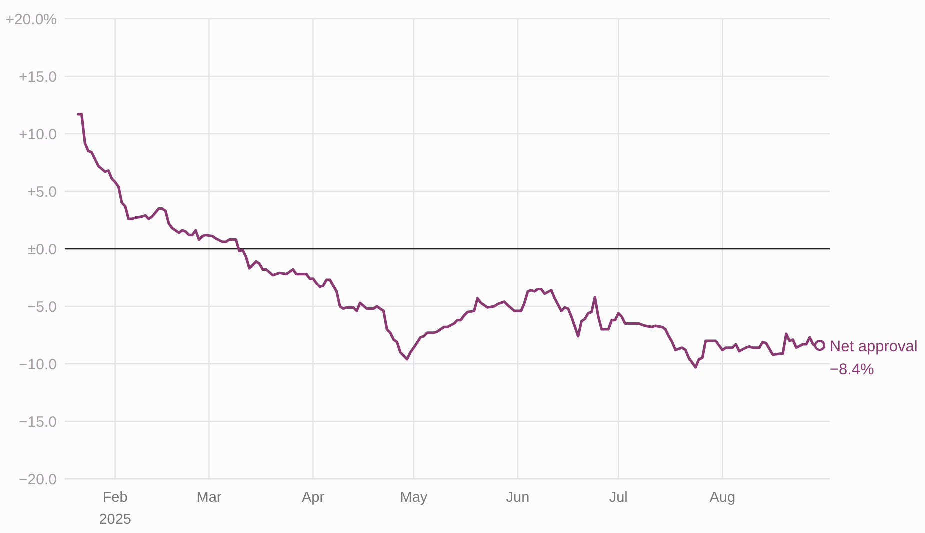  Describe the element at coordinates (38, 479) in the screenshot. I see `y-tick-label: −20.0` at that location.